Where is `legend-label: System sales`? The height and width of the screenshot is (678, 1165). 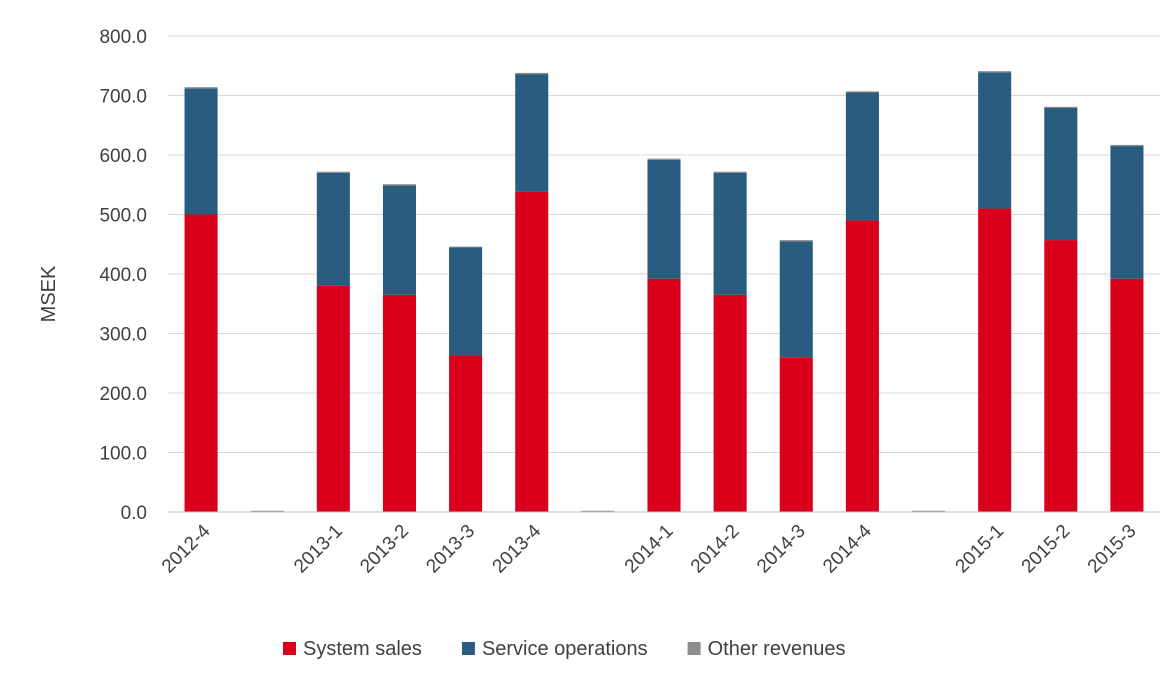
legend-label: System sales is located at coordinates (362, 649).